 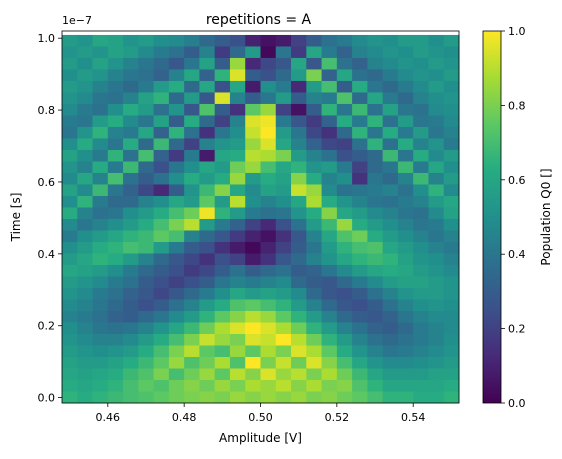 What do you see at coordinates (47, 398) in the screenshot?
I see `y-tick-label: 0.0` at bounding box center [47, 398].